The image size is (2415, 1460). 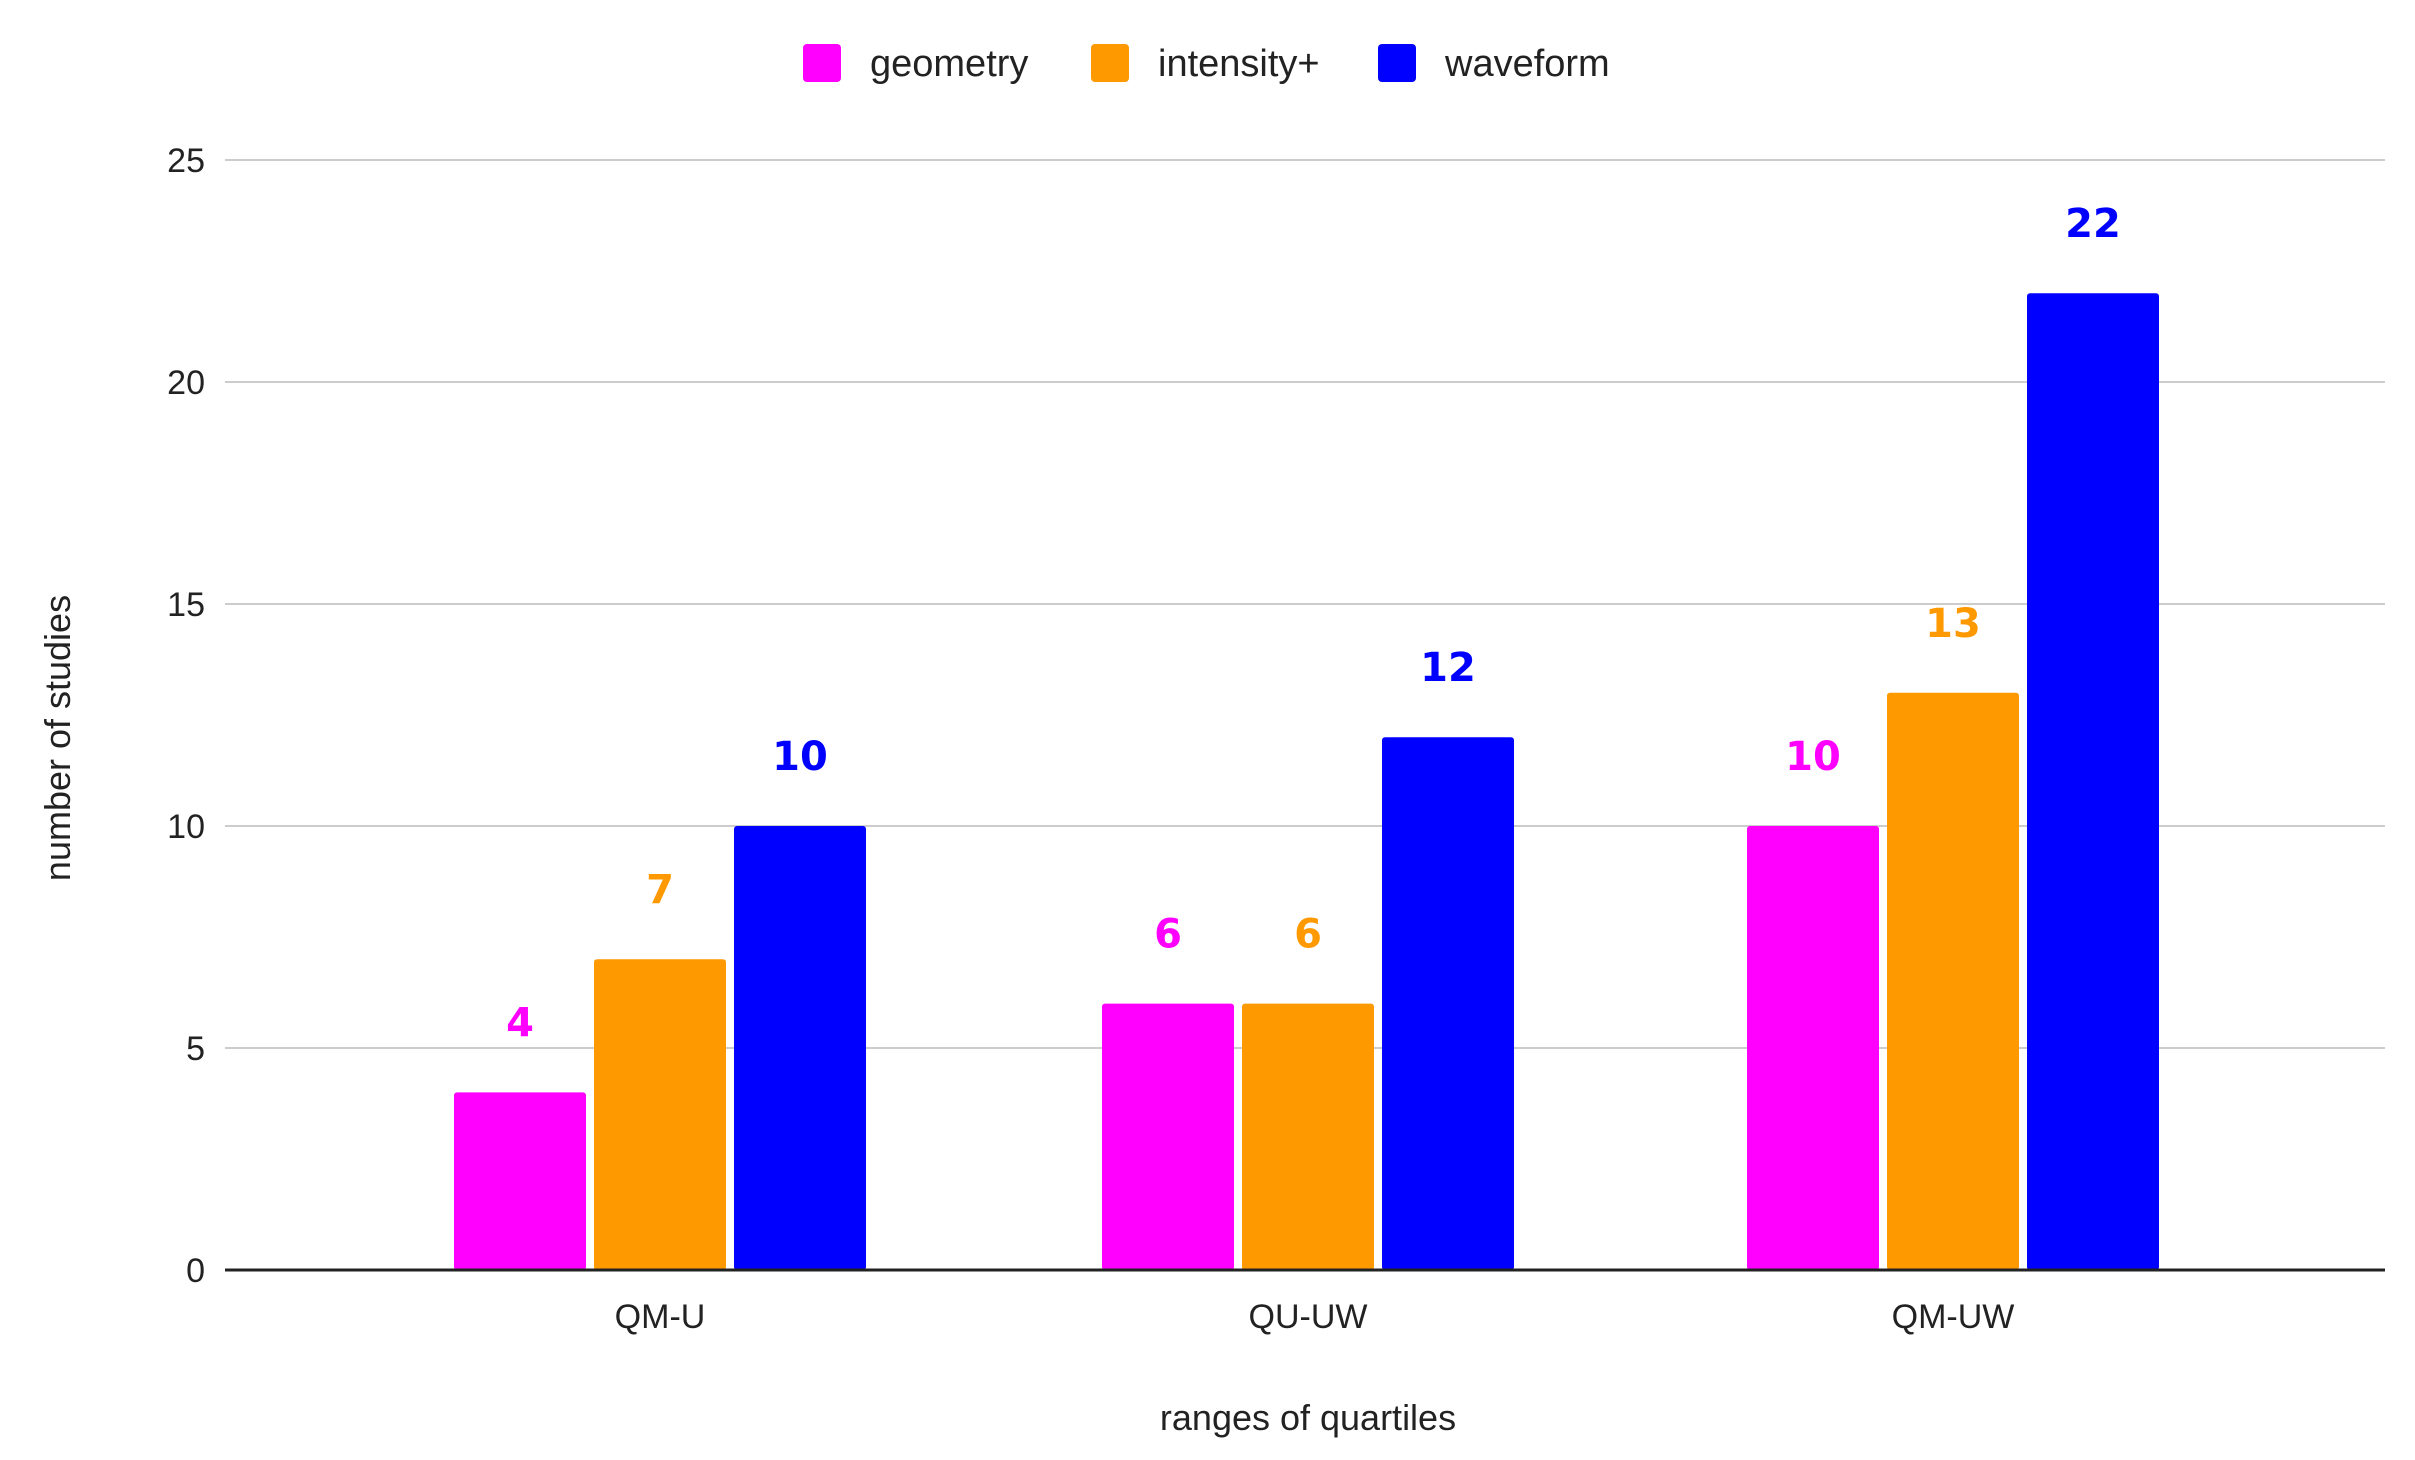 What do you see at coordinates (186, 605) in the screenshot?
I see `y-tick-label: 15` at bounding box center [186, 605].